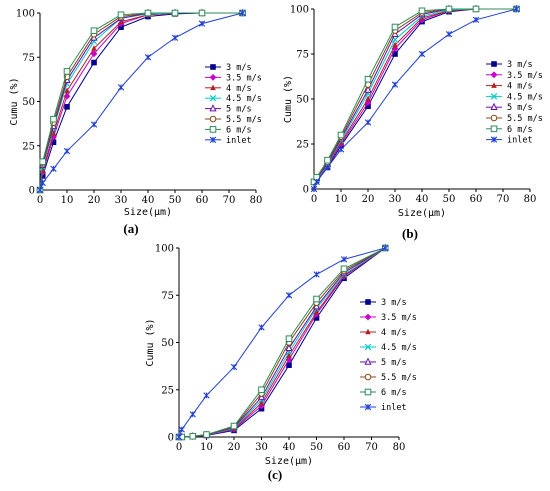  I want to click on panel-label: (b), so click(410, 233).